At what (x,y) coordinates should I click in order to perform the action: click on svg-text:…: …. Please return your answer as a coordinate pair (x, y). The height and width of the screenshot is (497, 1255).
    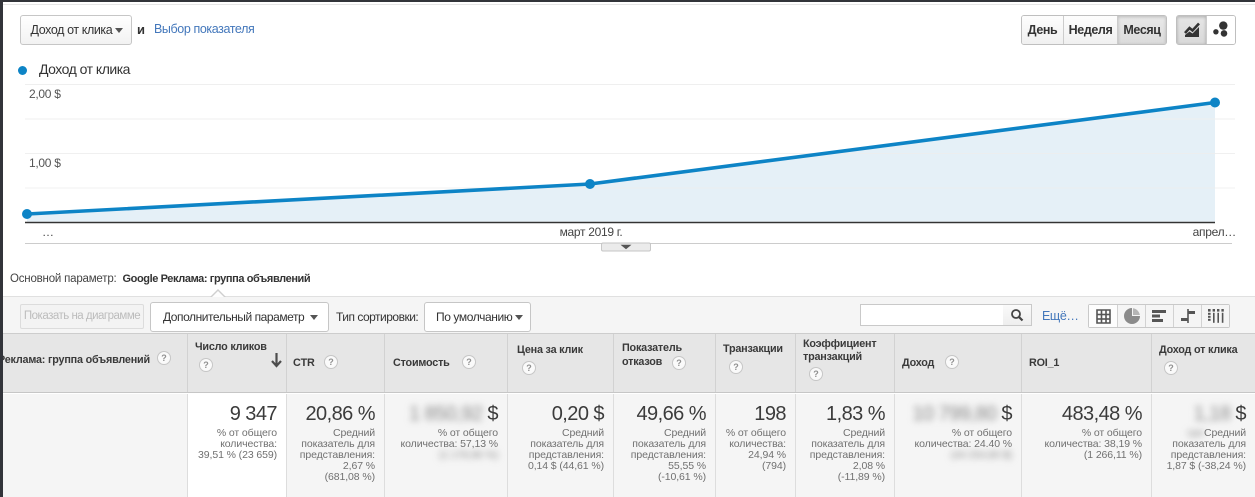
    Looking at the image, I should click on (48, 232).